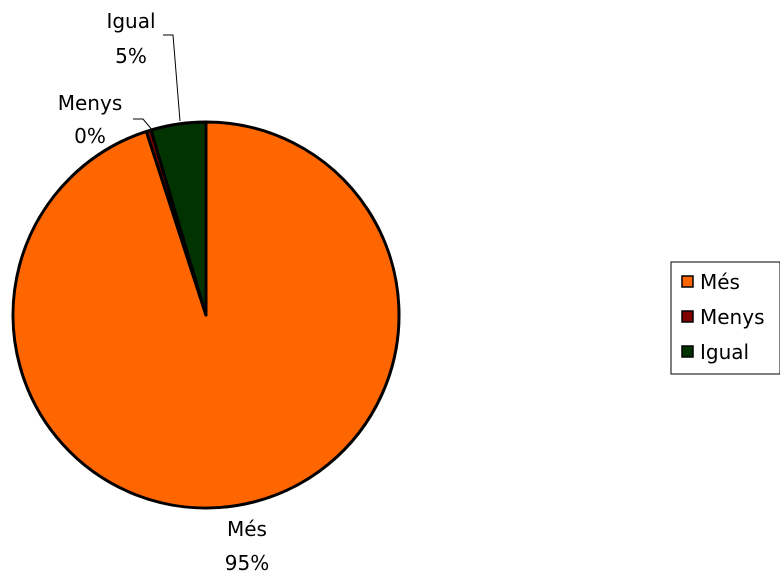 This screenshot has height=575, width=780. Describe the element at coordinates (90, 103) in the screenshot. I see `data-label-menys-name: Menys` at that location.